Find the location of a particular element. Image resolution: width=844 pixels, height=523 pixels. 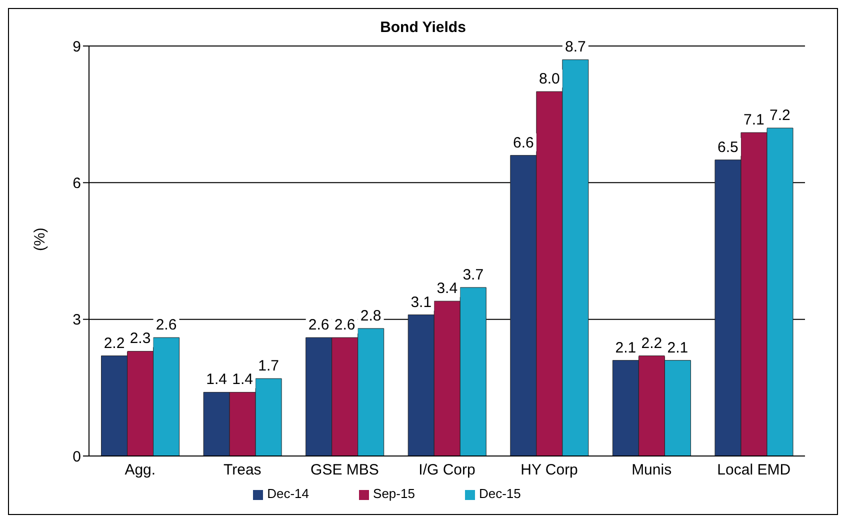

y-tick-label: 0 is located at coordinates (76, 457).